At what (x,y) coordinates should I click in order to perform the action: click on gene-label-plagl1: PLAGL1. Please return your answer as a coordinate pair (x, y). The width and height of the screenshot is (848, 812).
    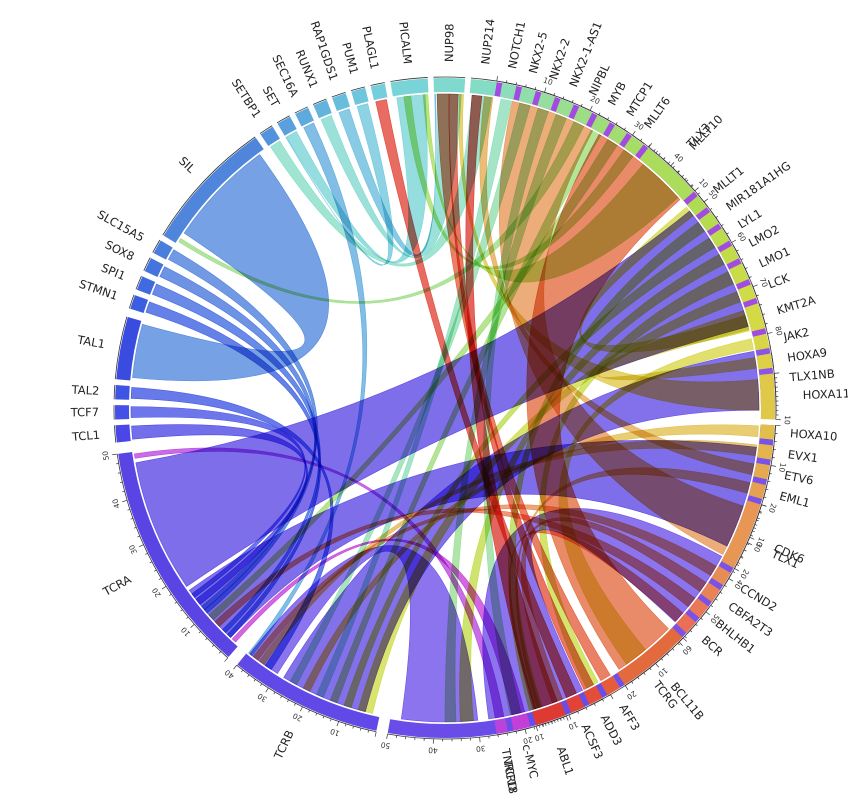
    Looking at the image, I should click on (370, 48).